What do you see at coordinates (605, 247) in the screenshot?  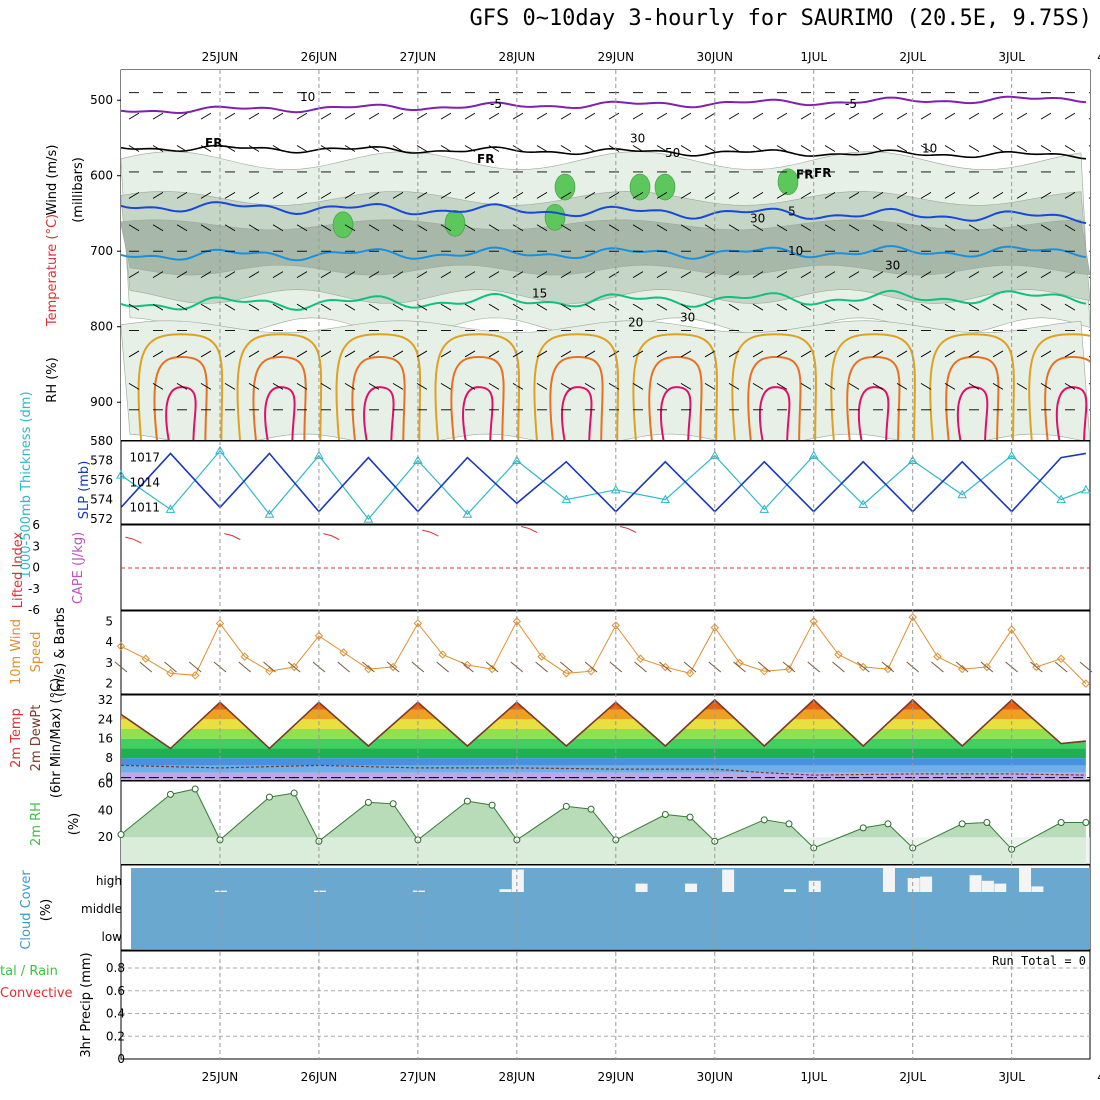 I see `rh-shade-dark` at bounding box center [605, 247].